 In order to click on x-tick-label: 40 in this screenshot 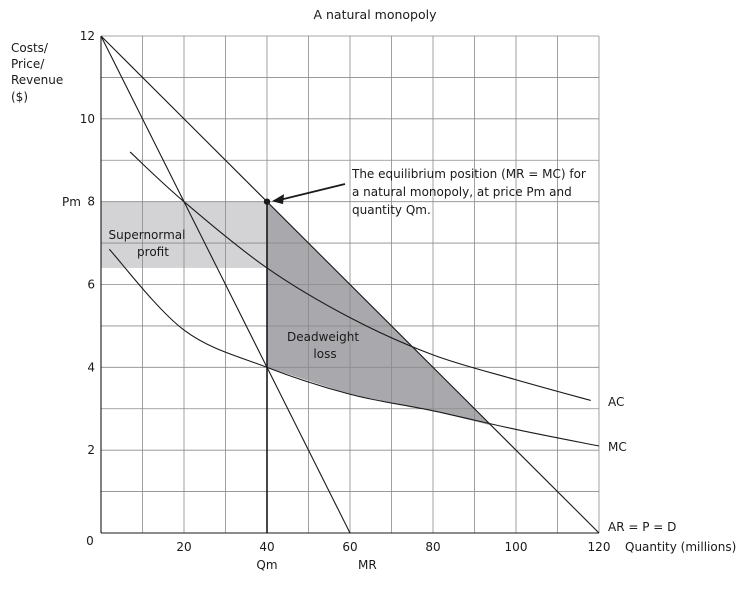, I will do `click(266, 547)`.